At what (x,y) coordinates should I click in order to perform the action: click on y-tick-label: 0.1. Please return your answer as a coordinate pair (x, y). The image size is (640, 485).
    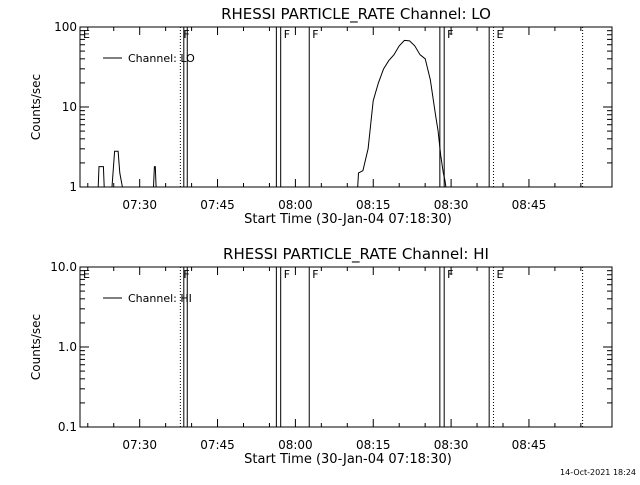
    Looking at the image, I should click on (67, 427).